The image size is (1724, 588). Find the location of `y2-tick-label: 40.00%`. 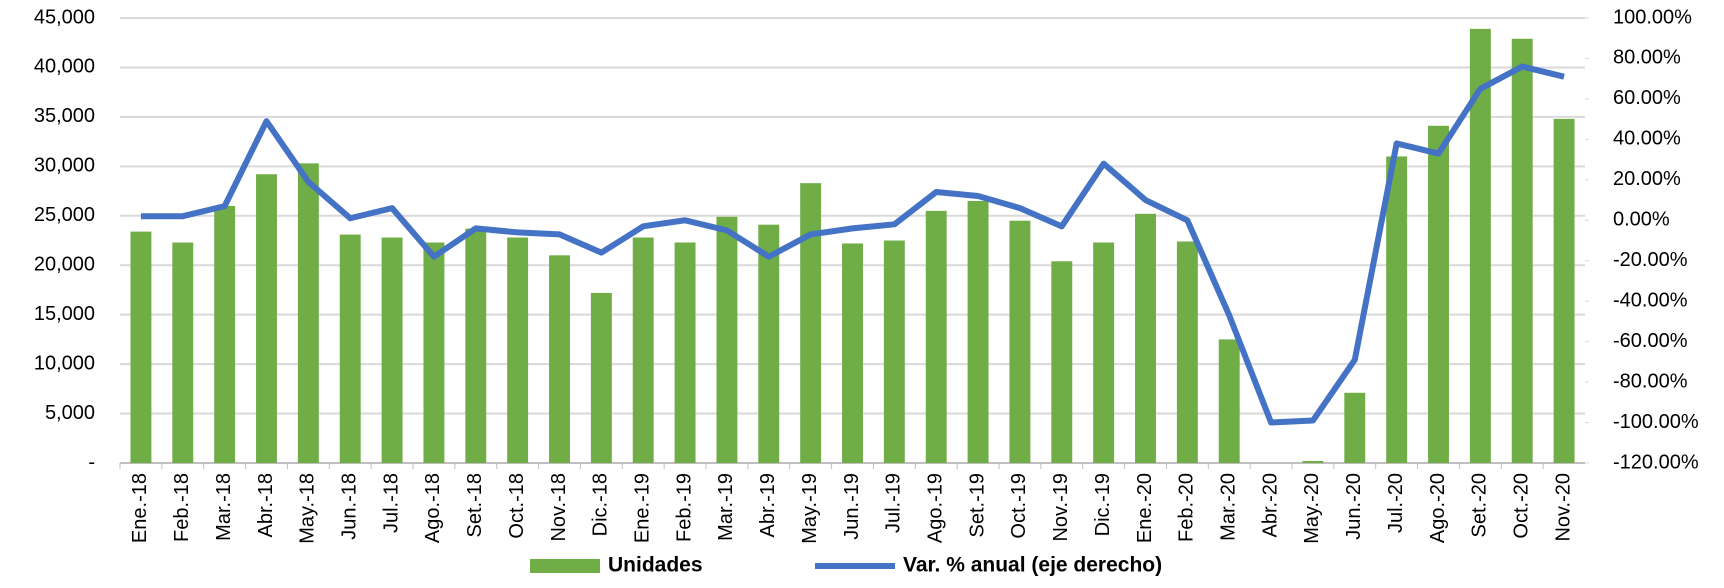

y2-tick-label: 40.00% is located at coordinates (1647, 139).